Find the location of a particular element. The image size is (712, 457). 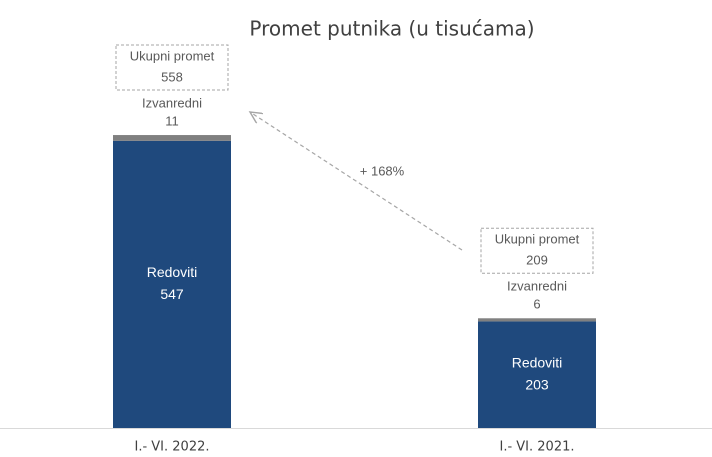

total-label: 209 is located at coordinates (537, 260).